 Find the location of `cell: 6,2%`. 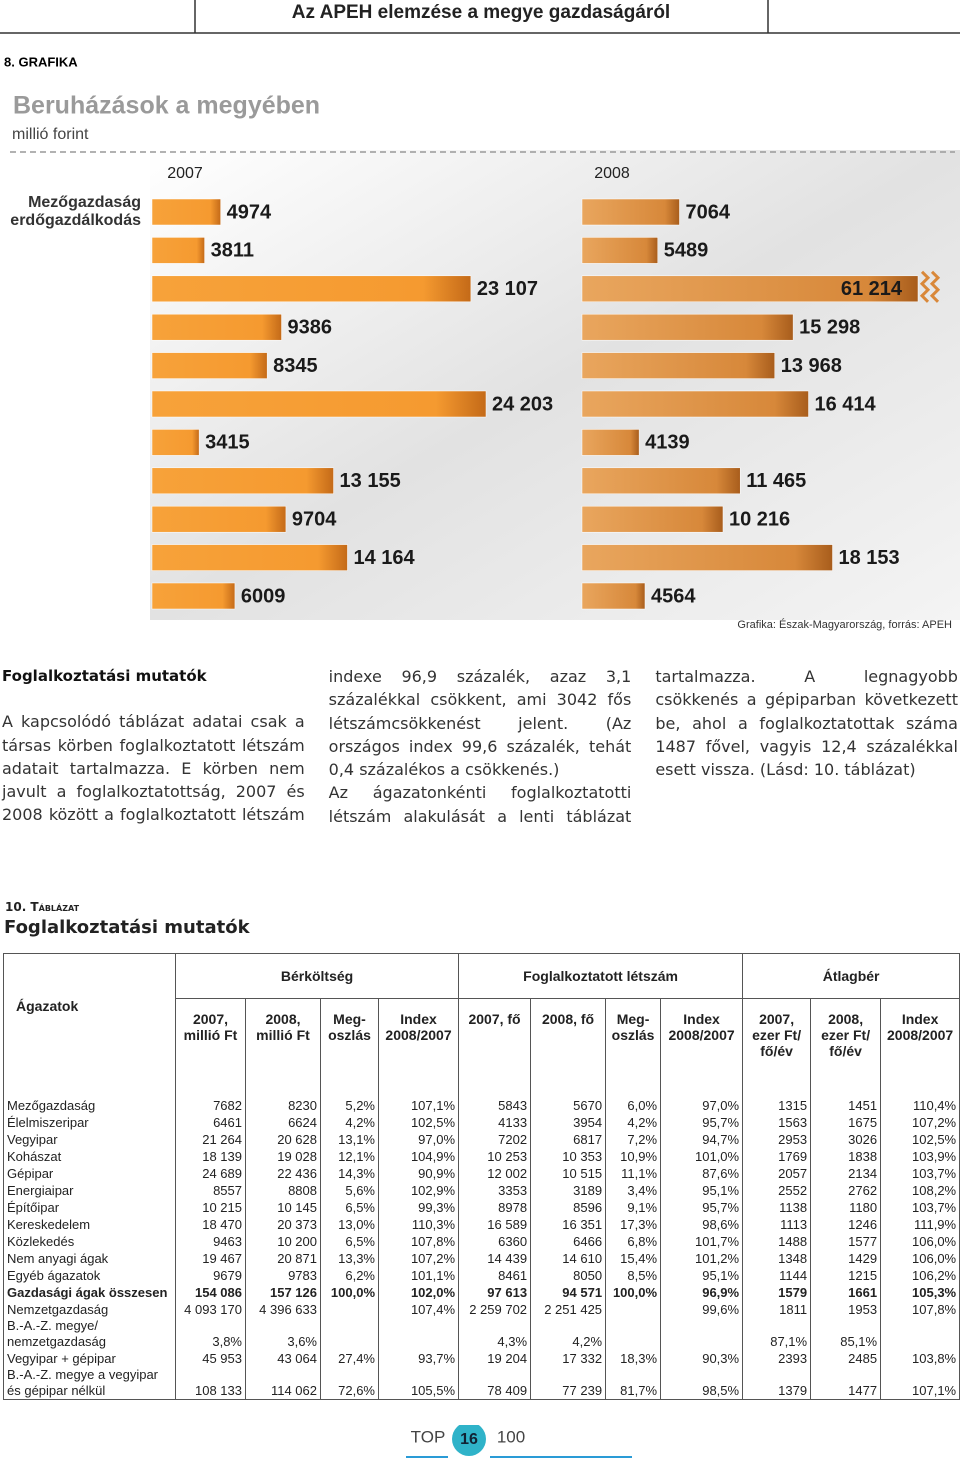

cell: 6,2% is located at coordinates (349, 1275).